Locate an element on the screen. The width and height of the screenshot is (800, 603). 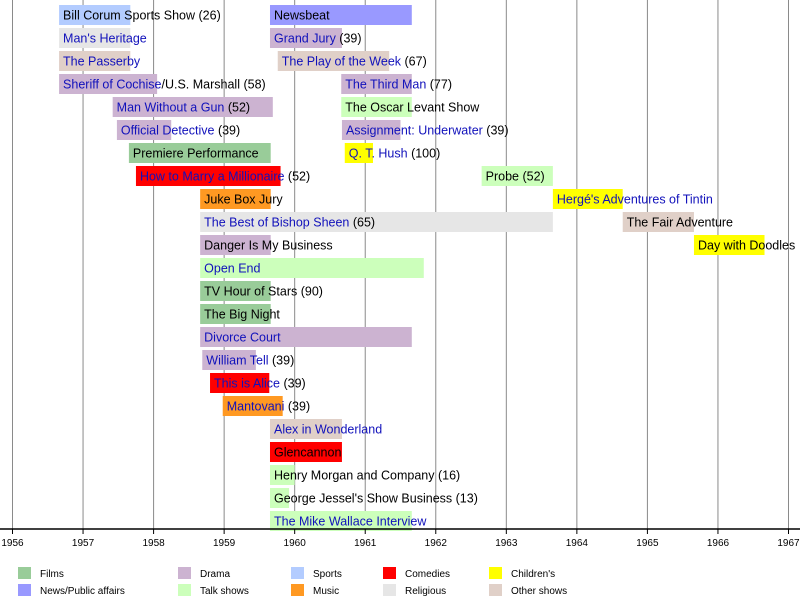
bar-label: Probe (52) is located at coordinates (515, 177).